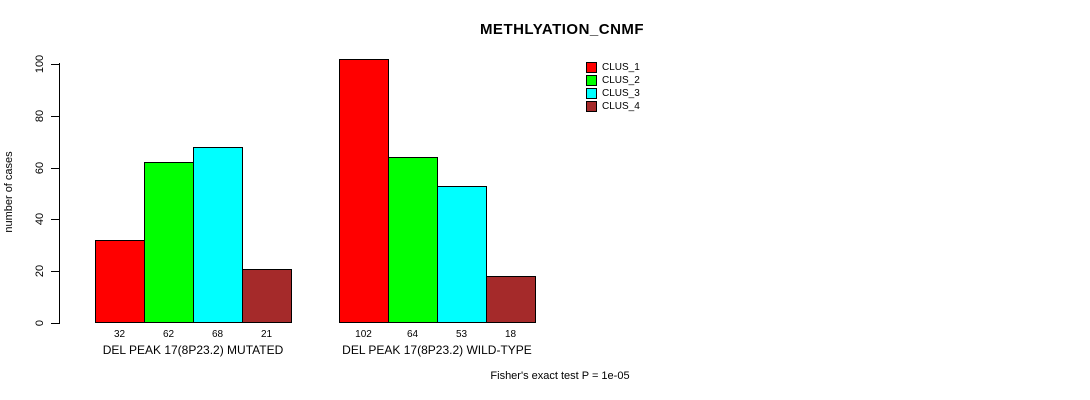  Describe the element at coordinates (40, 271) in the screenshot. I see `y-axis-tick-label: 20` at that location.